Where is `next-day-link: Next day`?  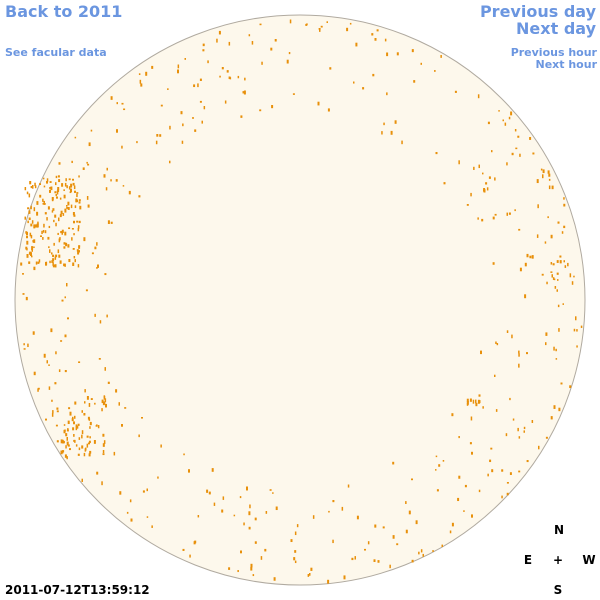
next-day-link: Next day is located at coordinates (556, 28).